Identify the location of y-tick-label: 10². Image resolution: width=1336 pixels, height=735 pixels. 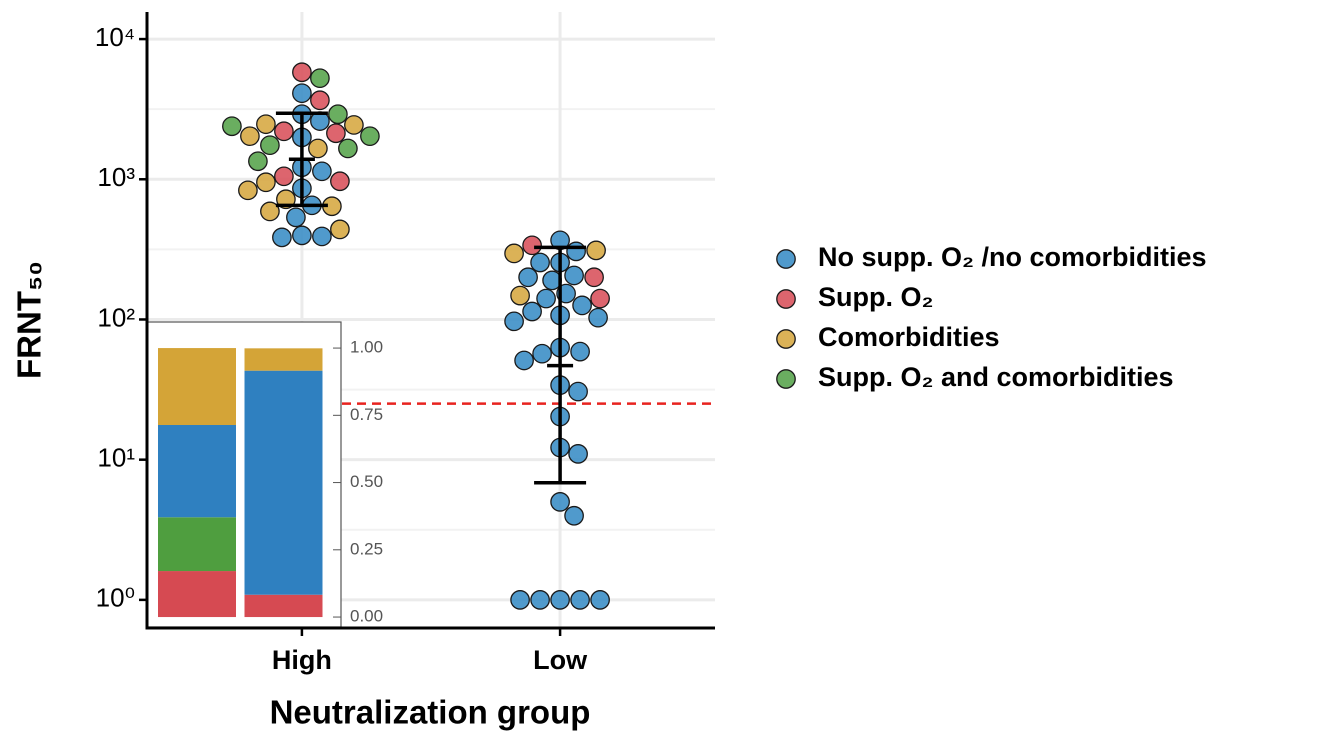
(116, 317).